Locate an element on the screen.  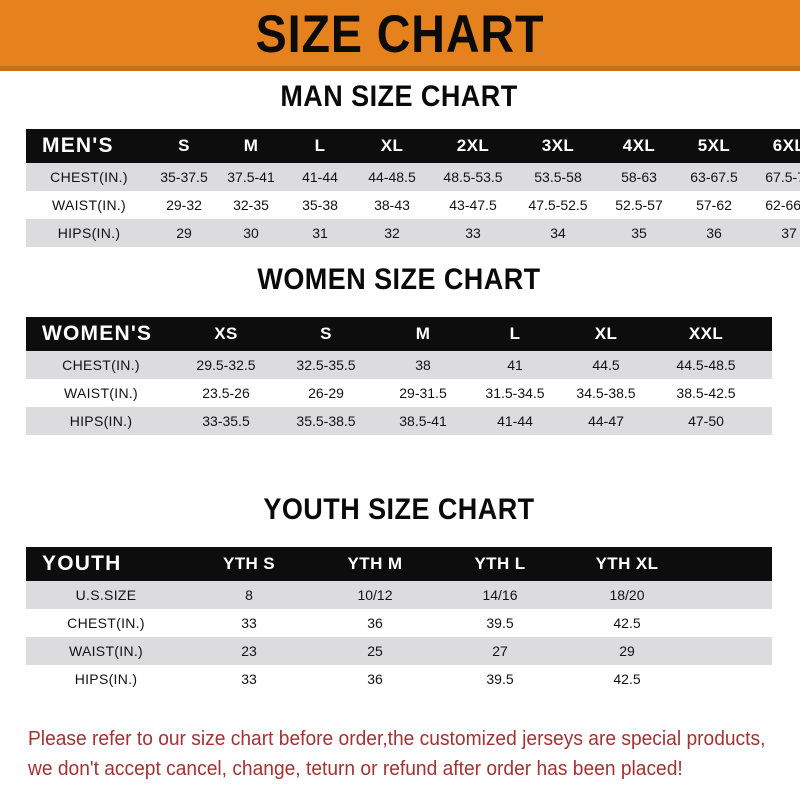
men-chest-xl: 44-48.5 is located at coordinates (392, 177).